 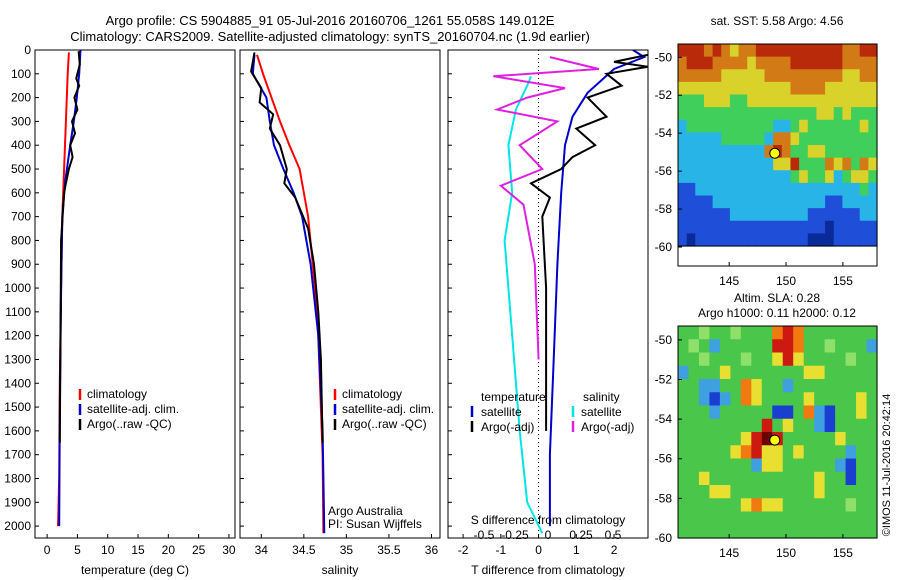 I want to click on sla-map-ytick-label-2: -54, so click(x=664, y=419).